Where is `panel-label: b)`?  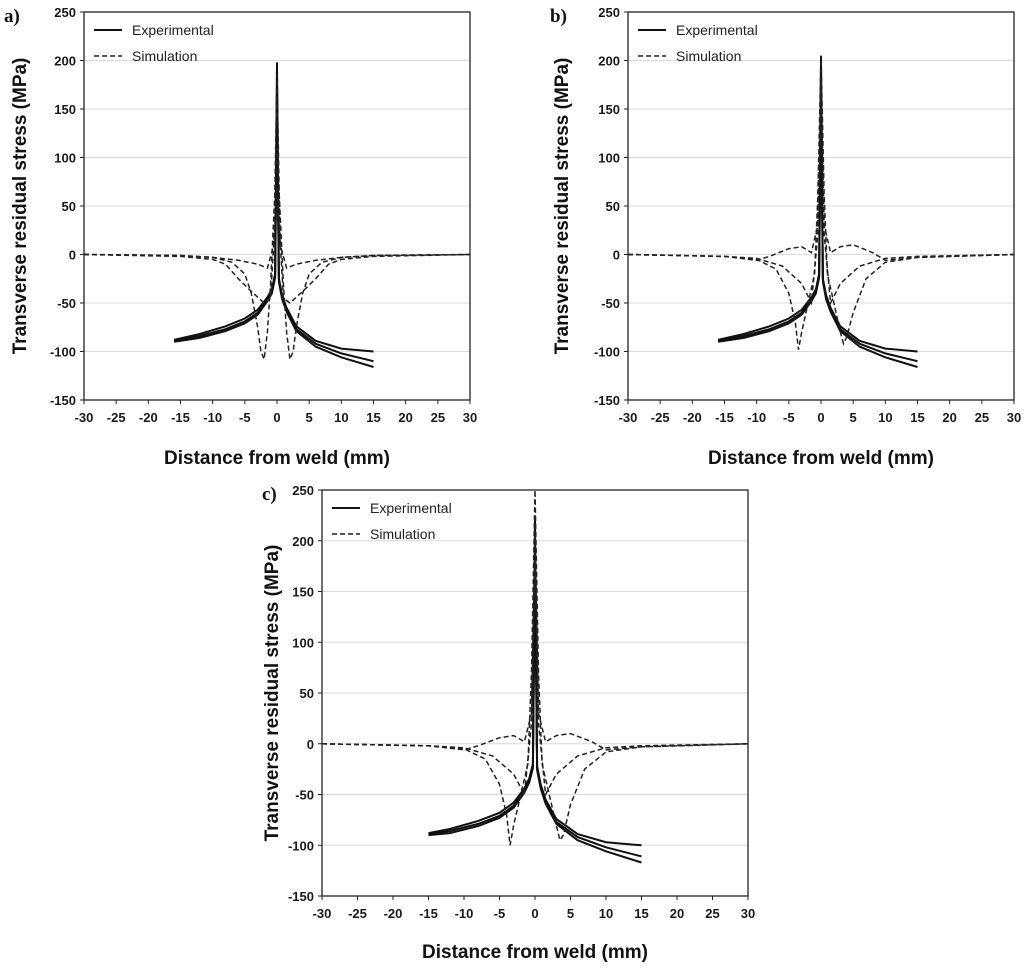 panel-label: b) is located at coordinates (558, 16).